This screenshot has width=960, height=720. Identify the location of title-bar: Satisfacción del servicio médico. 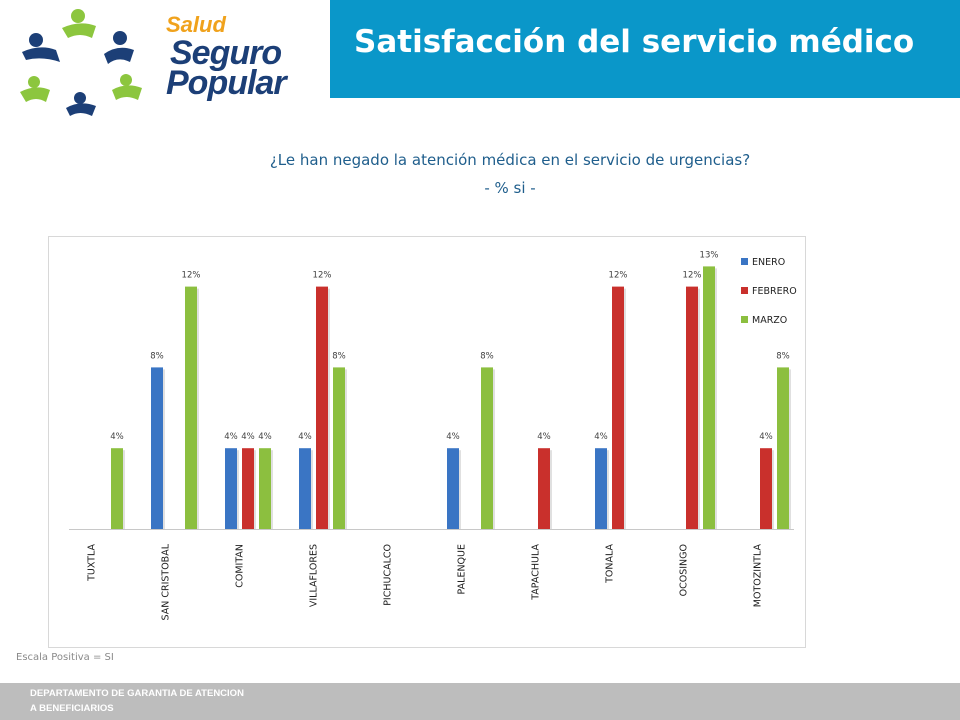
(645, 49).